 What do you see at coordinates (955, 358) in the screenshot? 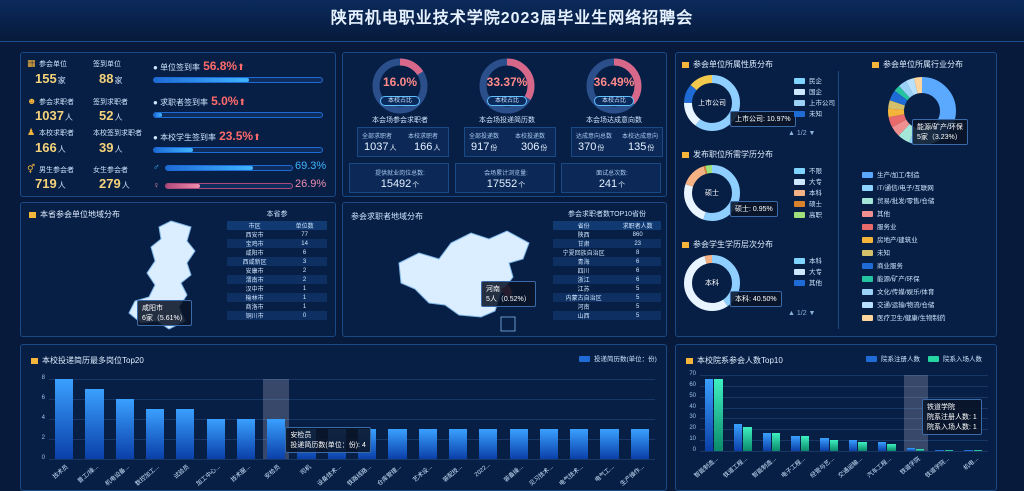
I see `dept-legend-entered: 院系入场人数` at bounding box center [955, 358].